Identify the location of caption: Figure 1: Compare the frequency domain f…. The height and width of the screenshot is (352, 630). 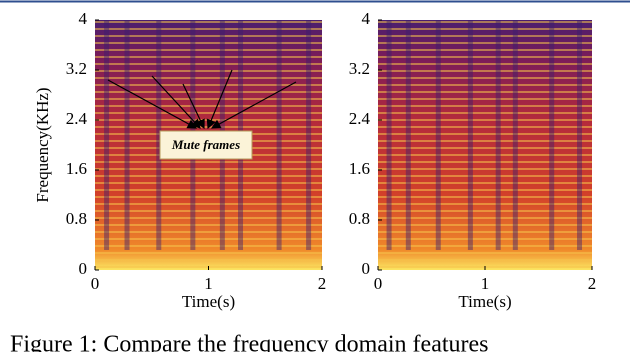
(249, 342).